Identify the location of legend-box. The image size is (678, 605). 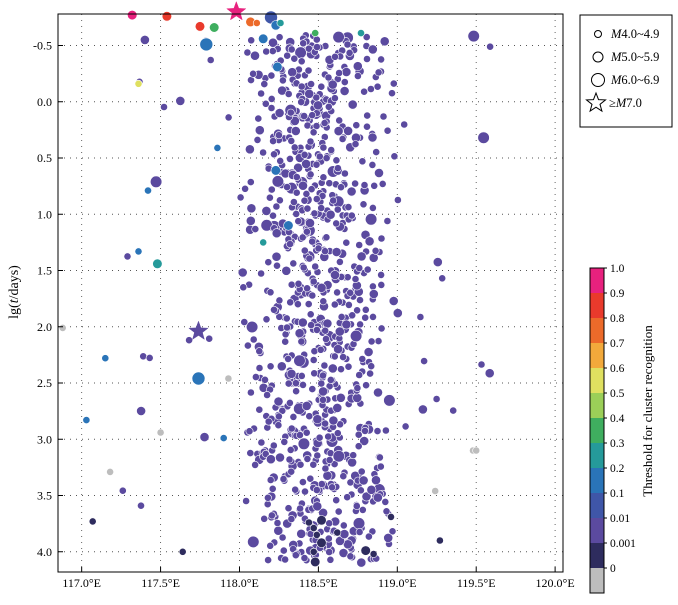
(626, 71).